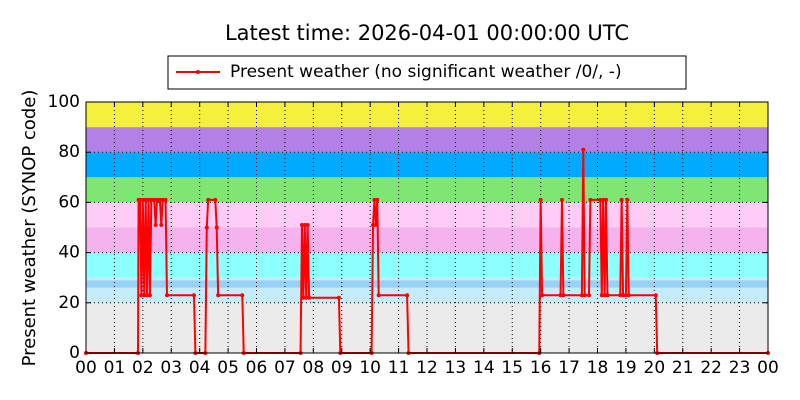  What do you see at coordinates (456, 368) in the screenshot?
I see `x-tick-label: 13` at bounding box center [456, 368].